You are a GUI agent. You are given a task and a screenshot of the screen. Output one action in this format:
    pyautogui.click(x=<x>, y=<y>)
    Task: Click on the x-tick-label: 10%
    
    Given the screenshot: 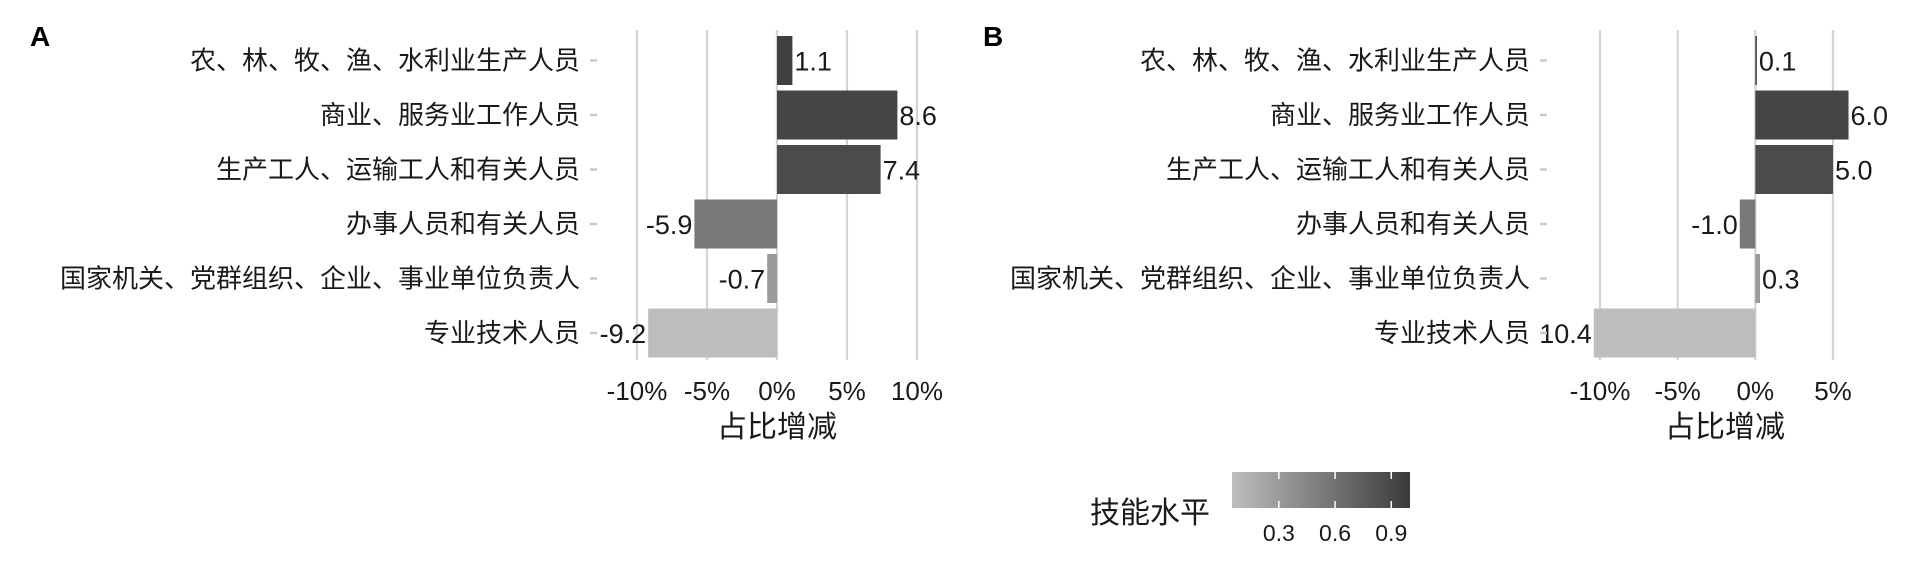 What is the action you would take?
    pyautogui.click(x=917, y=391)
    